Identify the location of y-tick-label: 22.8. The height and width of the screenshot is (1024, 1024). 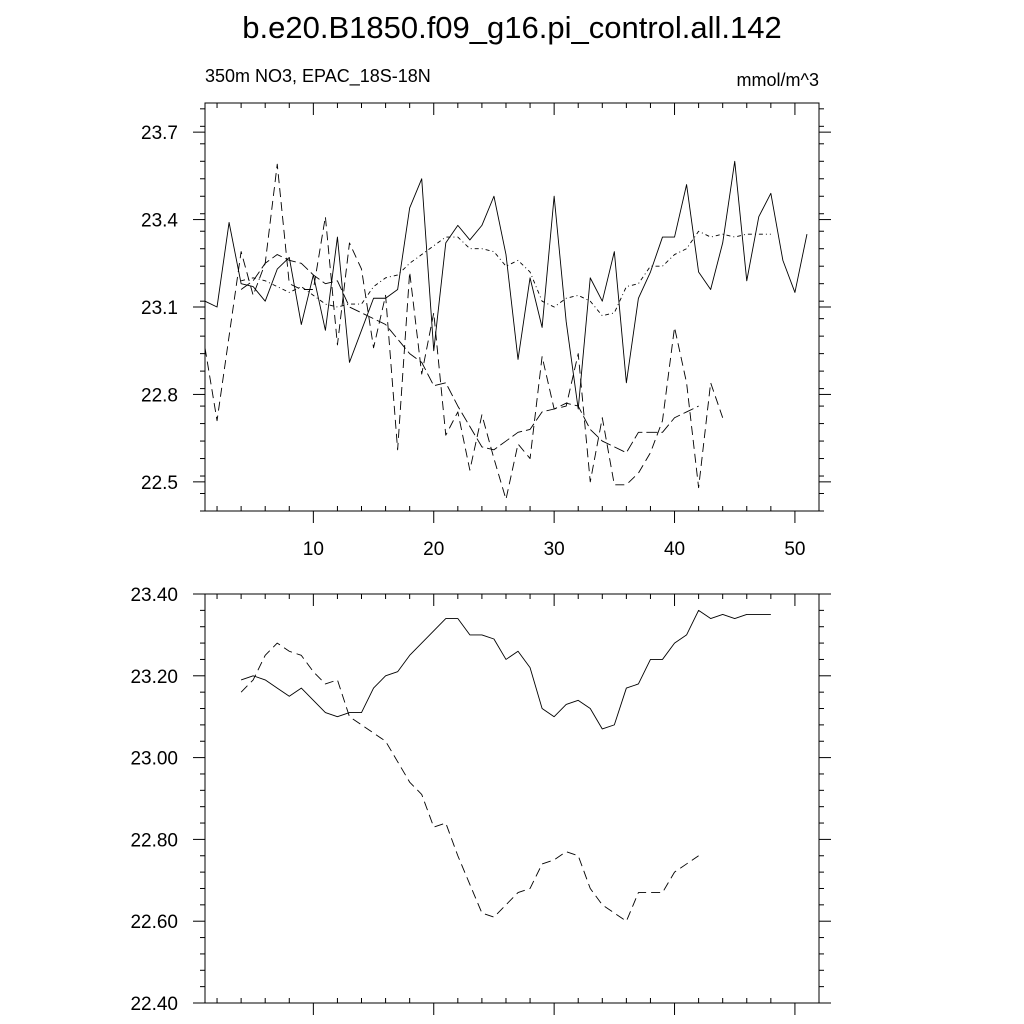
(159, 395).